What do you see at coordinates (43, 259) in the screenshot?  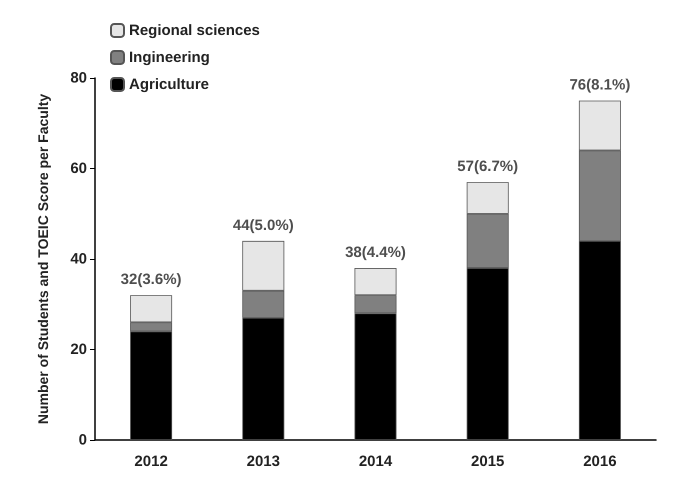 I see `y-axis-title: Number of Students and TOEIC Score per Faculty` at bounding box center [43, 259].